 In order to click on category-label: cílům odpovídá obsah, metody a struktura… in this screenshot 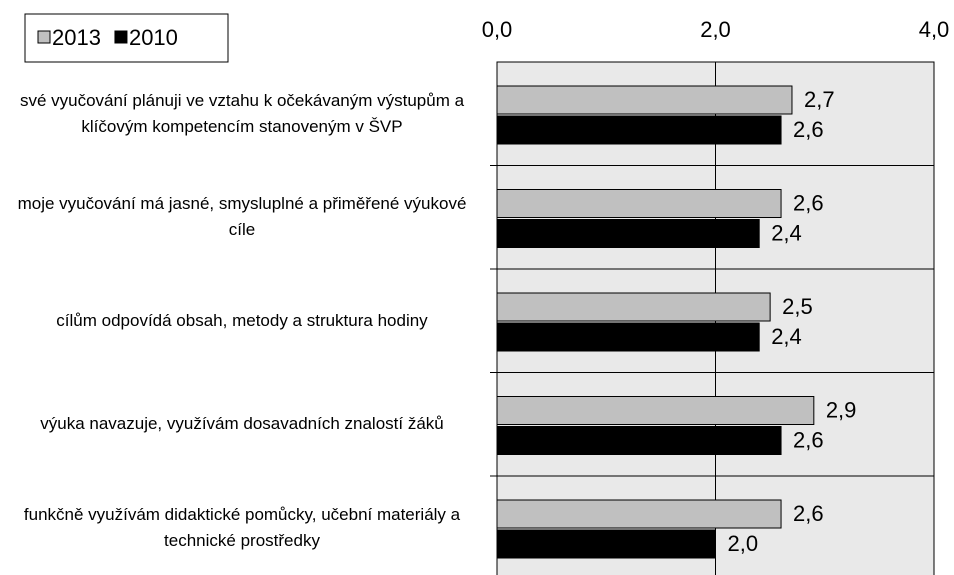, I will do `click(242, 320)`.